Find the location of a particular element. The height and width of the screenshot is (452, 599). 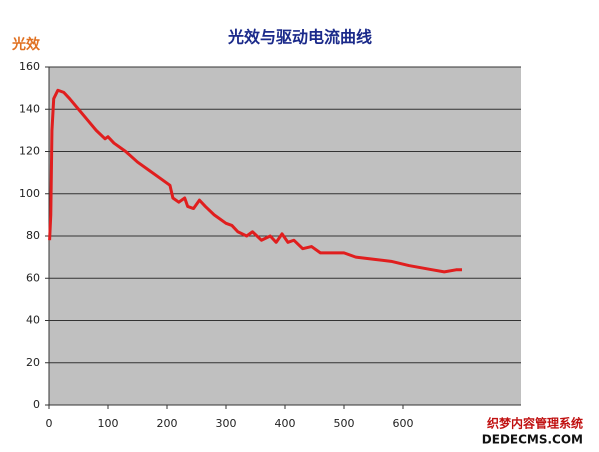

watermark: 织梦内容管理系统 is located at coordinates (535, 423).